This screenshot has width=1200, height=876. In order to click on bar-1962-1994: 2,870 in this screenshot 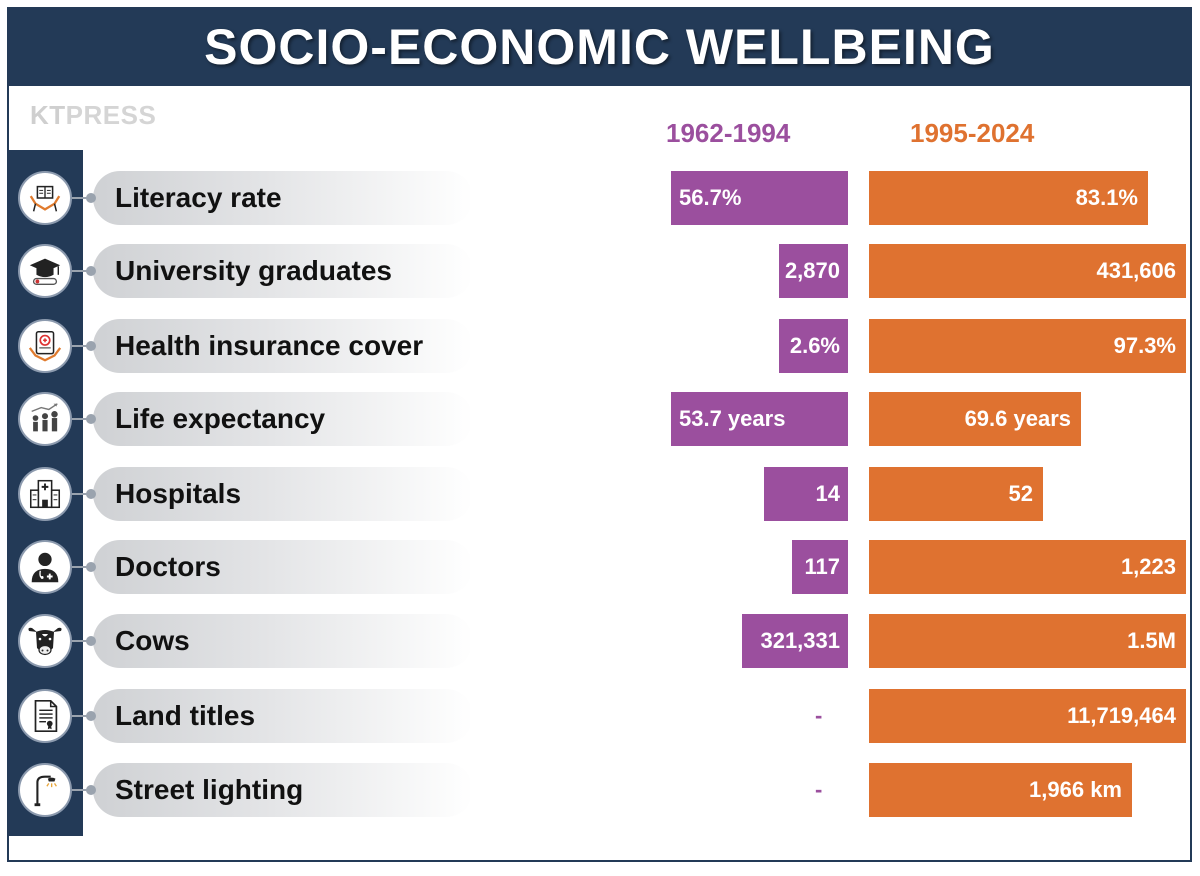, I will do `click(813, 271)`.